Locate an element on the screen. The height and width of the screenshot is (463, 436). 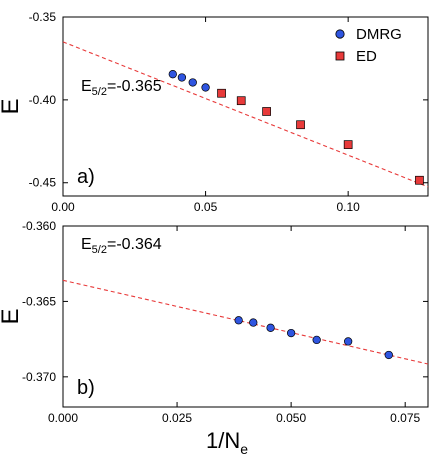
panel-b-label: b) is located at coordinates (86, 388).